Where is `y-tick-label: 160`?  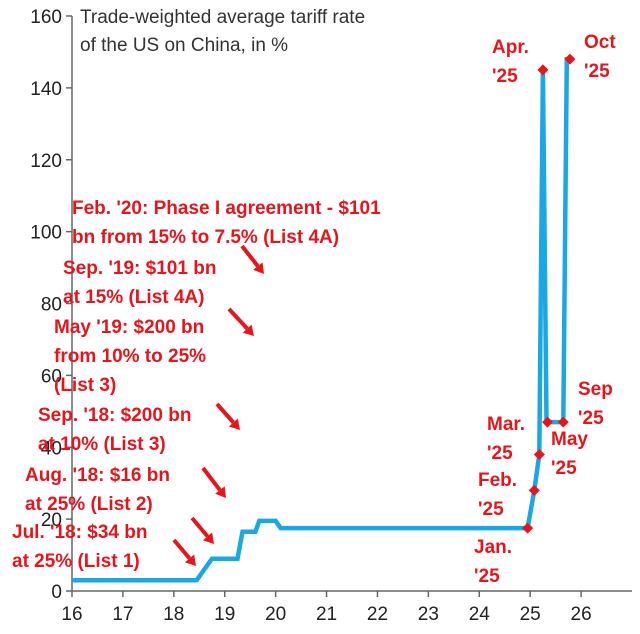 y-tick-label: 160 is located at coordinates (46, 17).